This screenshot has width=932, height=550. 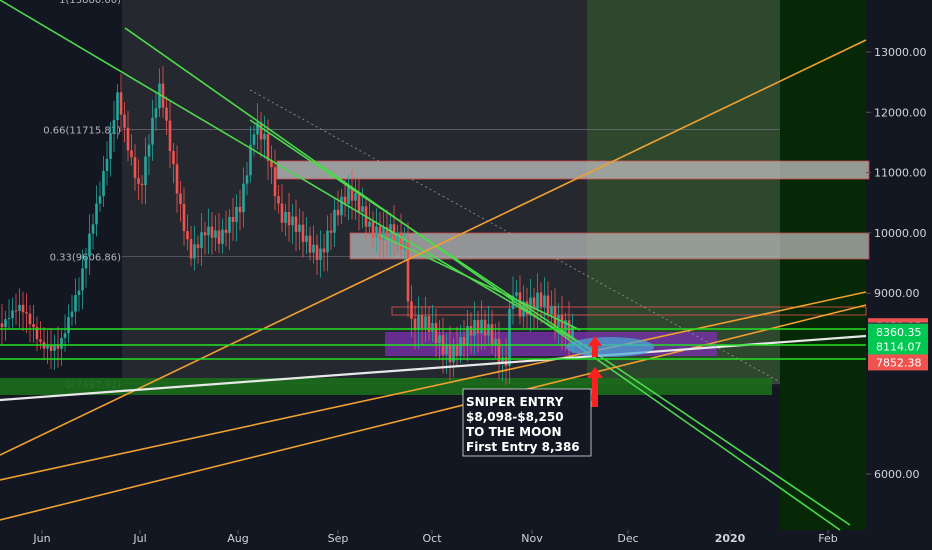 I want to click on resistance-box-lower, so click(x=609, y=246).